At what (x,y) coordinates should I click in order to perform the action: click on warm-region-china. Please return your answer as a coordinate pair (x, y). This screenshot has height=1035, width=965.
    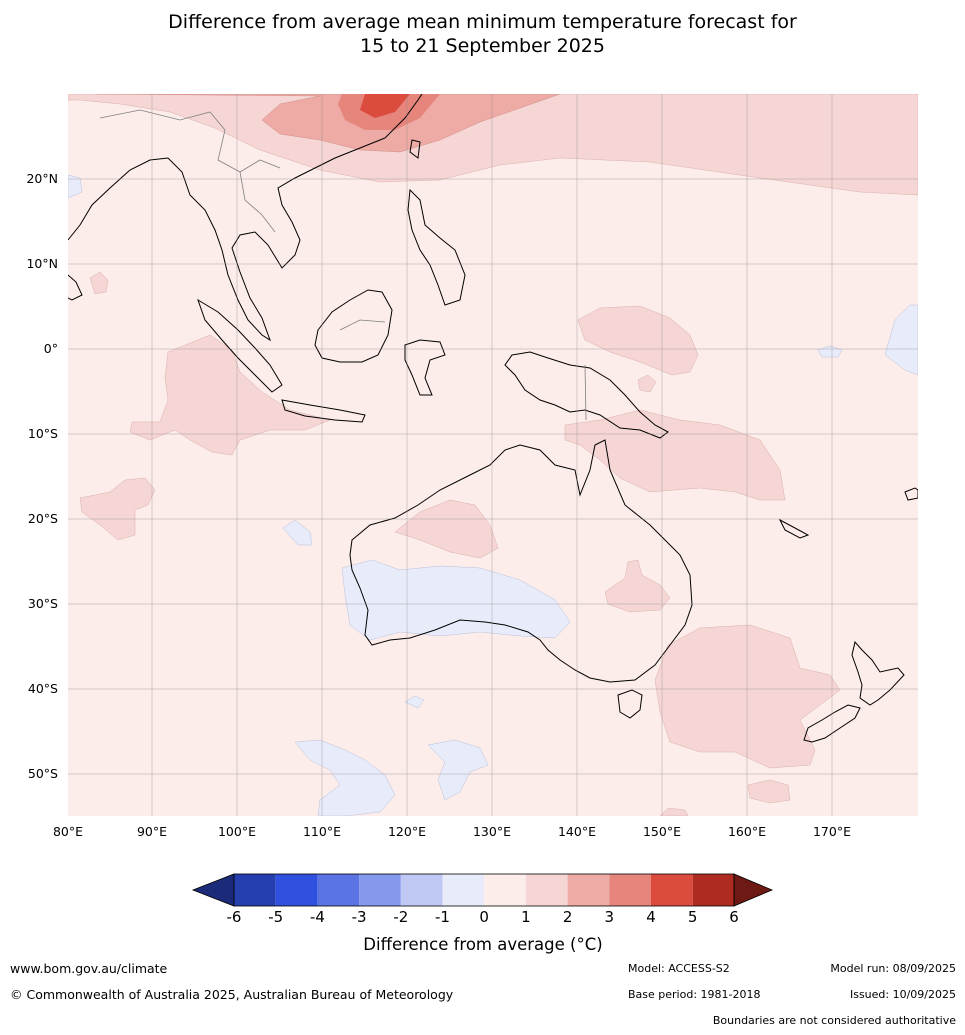
    Looking at the image, I should click on (327, 123).